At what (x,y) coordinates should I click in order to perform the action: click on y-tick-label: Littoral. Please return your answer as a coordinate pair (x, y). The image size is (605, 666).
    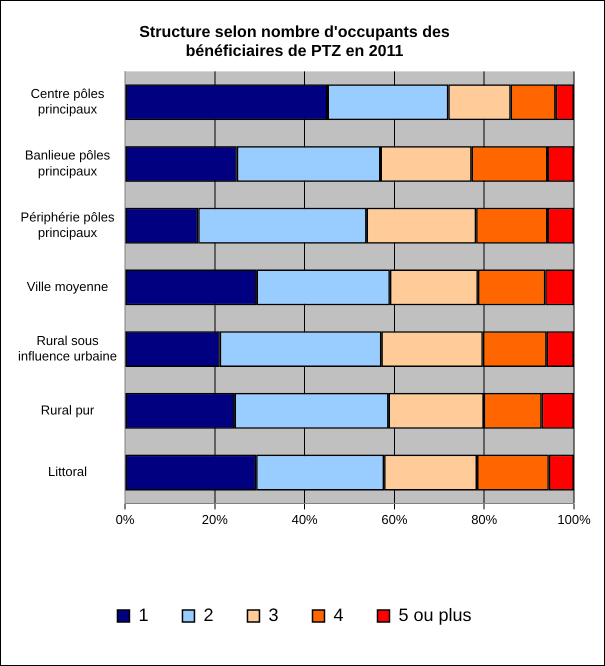
    Looking at the image, I should click on (68, 472).